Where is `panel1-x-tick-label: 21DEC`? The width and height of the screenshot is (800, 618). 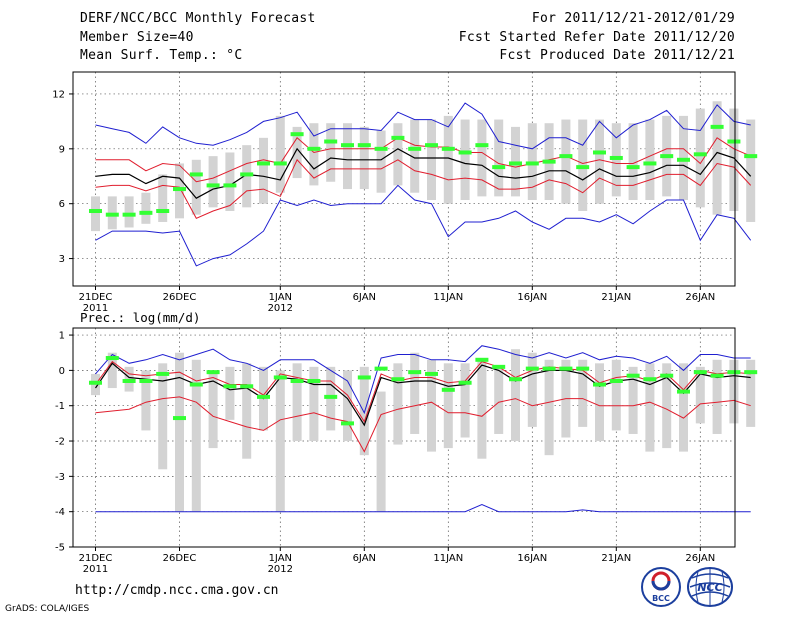 panel1-x-tick-label: 21DEC is located at coordinates (96, 297).